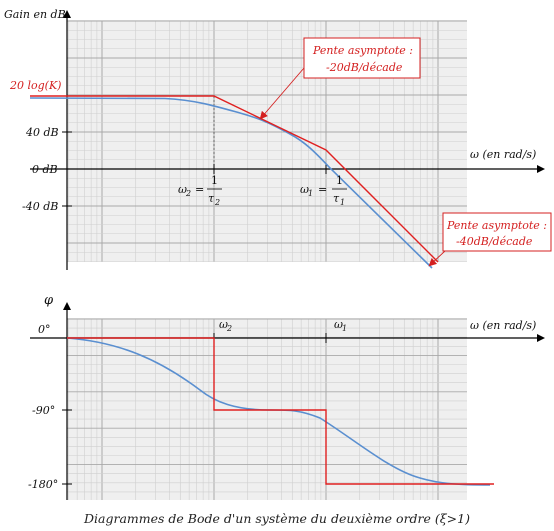 The image size is (554, 531). What do you see at coordinates (182, 189) in the screenshot?
I see `omega2-eq-lhs: ω` at bounding box center [182, 189].